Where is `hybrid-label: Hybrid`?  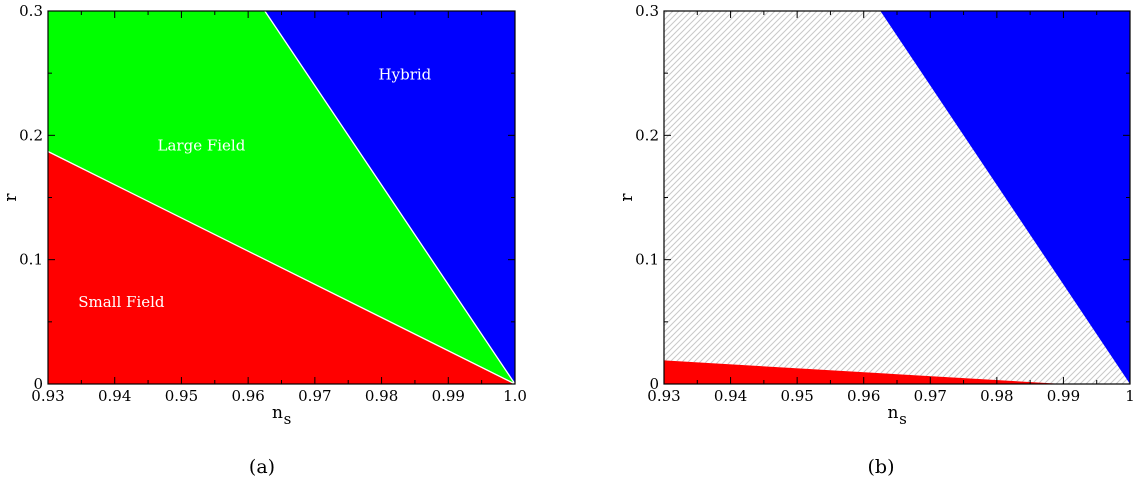 hybrid-label: Hybrid is located at coordinates (405, 74).